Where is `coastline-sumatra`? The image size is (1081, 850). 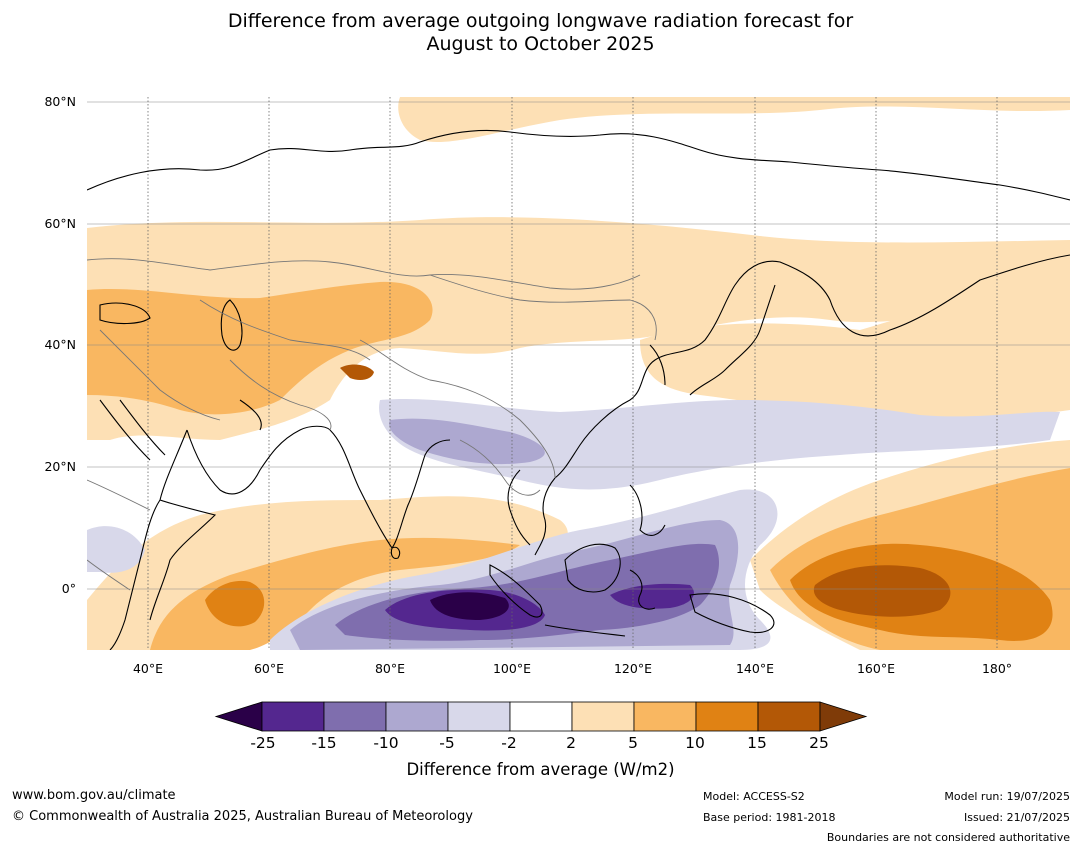
coastline-sumatra is located at coordinates (516, 591).